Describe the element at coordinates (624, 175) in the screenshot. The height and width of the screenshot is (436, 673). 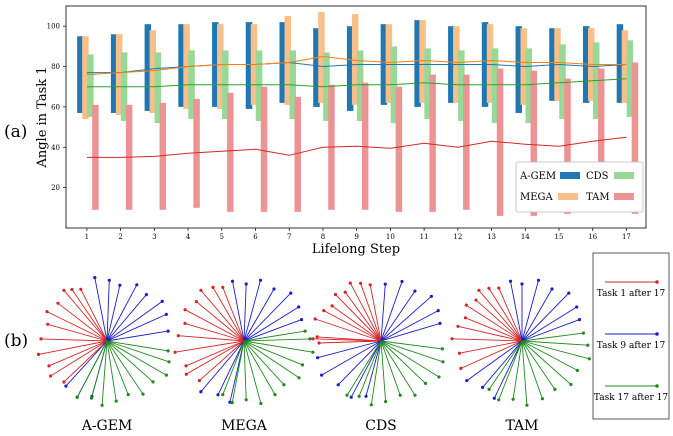
I see `legend-swatch-cds` at that location.